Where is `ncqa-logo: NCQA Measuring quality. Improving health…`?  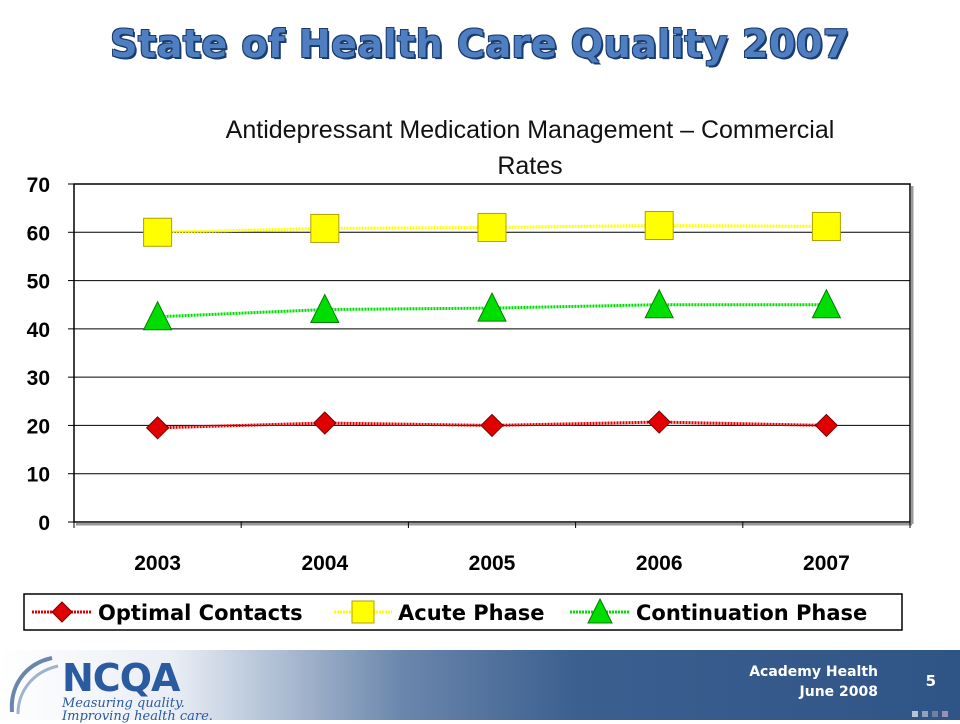
ncqa-logo: NCQA Measuring quality. Improving health… is located at coordinates (108, 688).